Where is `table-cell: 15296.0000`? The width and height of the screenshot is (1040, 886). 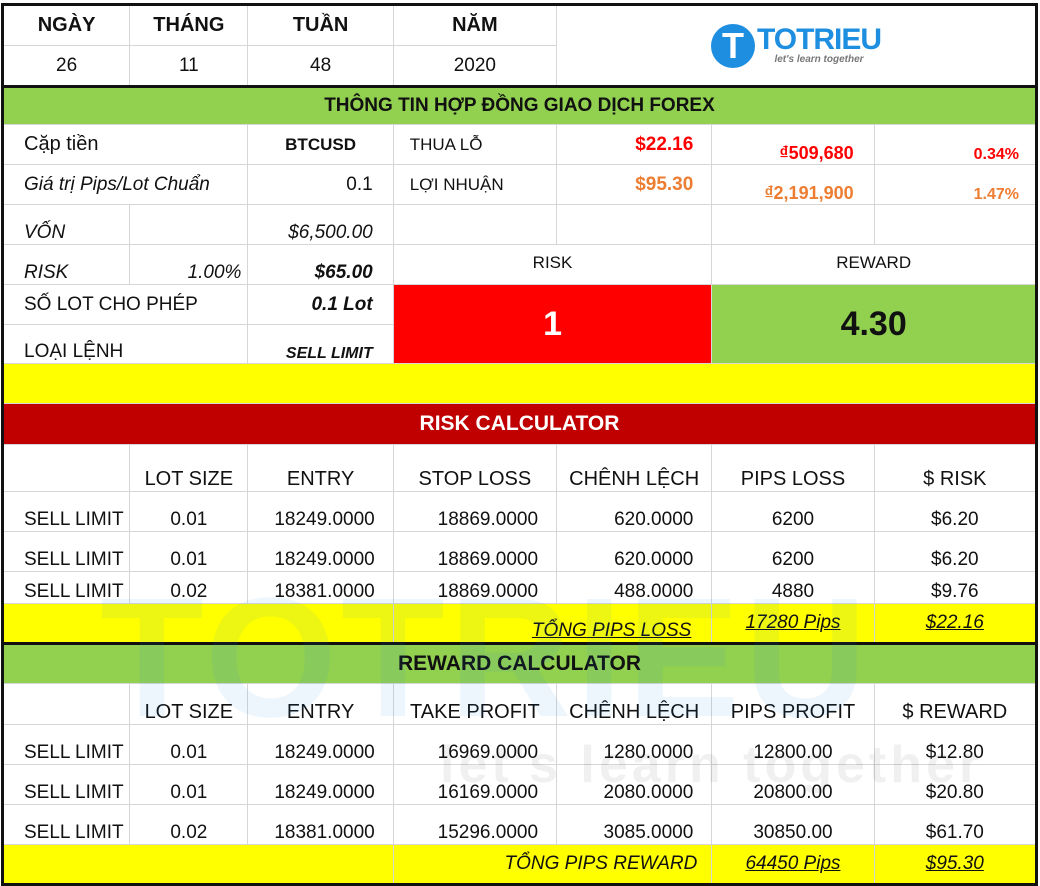
table-cell: 15296.0000 is located at coordinates (475, 824).